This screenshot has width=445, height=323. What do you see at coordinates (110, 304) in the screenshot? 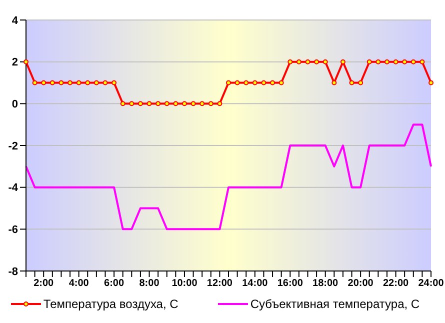
I see `legend-label: Температура воздуха, С` at bounding box center [110, 304].